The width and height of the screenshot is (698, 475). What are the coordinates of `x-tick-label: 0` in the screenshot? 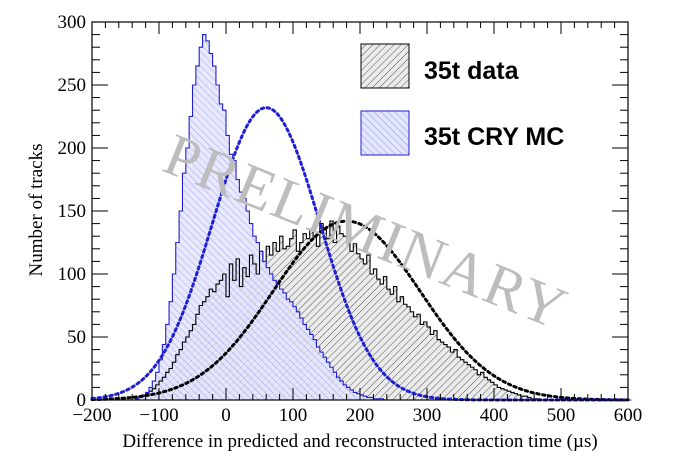 It's located at (226, 415).